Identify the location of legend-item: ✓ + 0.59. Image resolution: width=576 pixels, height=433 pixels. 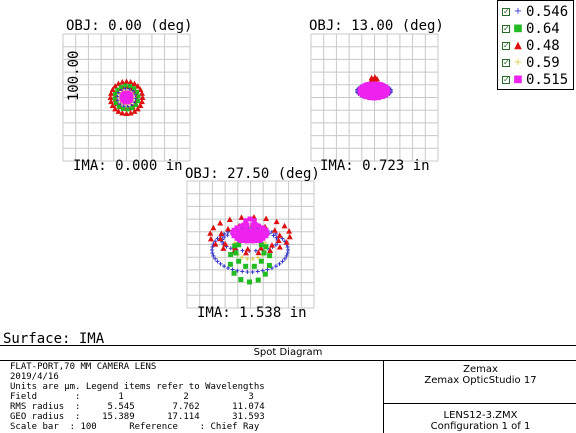
(531, 63).